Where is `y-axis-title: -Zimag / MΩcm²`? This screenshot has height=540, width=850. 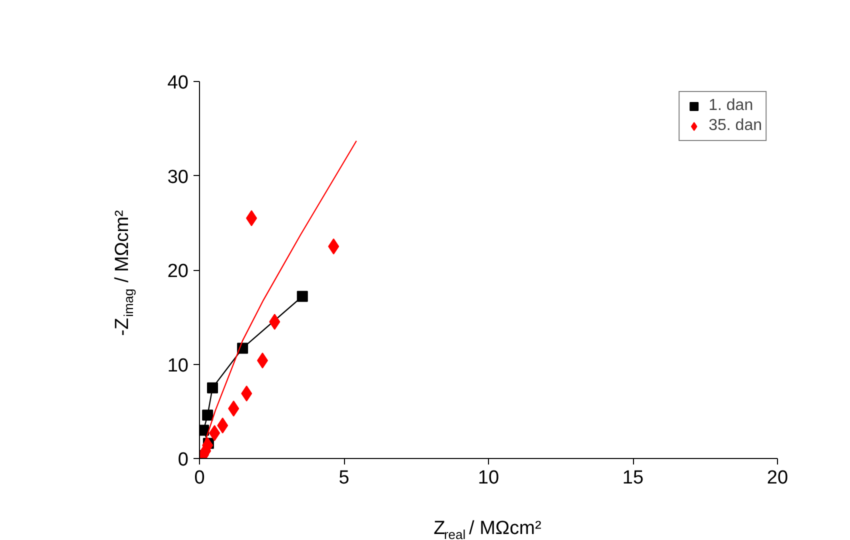 y-axis-title: -Zimag / MΩcm² is located at coordinates (124, 273).